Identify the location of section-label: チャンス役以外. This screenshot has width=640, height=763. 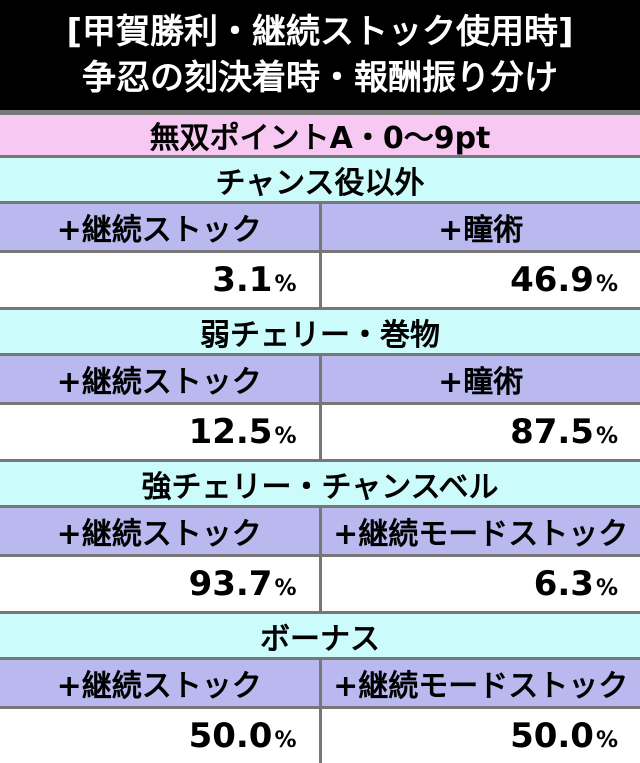
(320, 179).